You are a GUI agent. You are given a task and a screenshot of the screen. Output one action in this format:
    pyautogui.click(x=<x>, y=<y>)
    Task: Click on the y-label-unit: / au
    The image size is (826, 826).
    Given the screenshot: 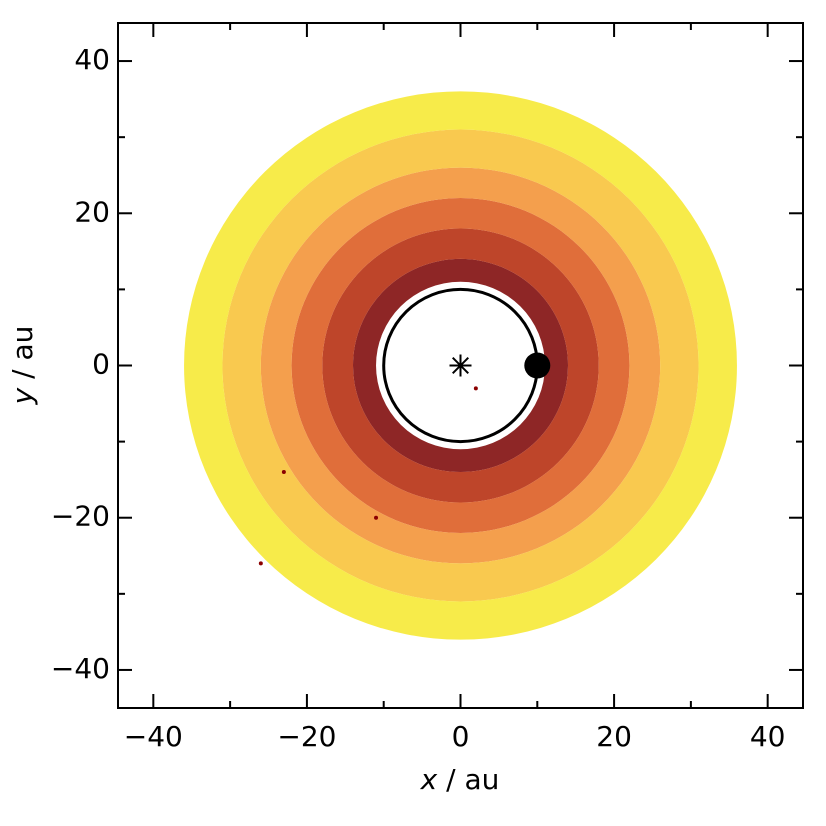 What is the action you would take?
    pyautogui.click(x=22, y=352)
    